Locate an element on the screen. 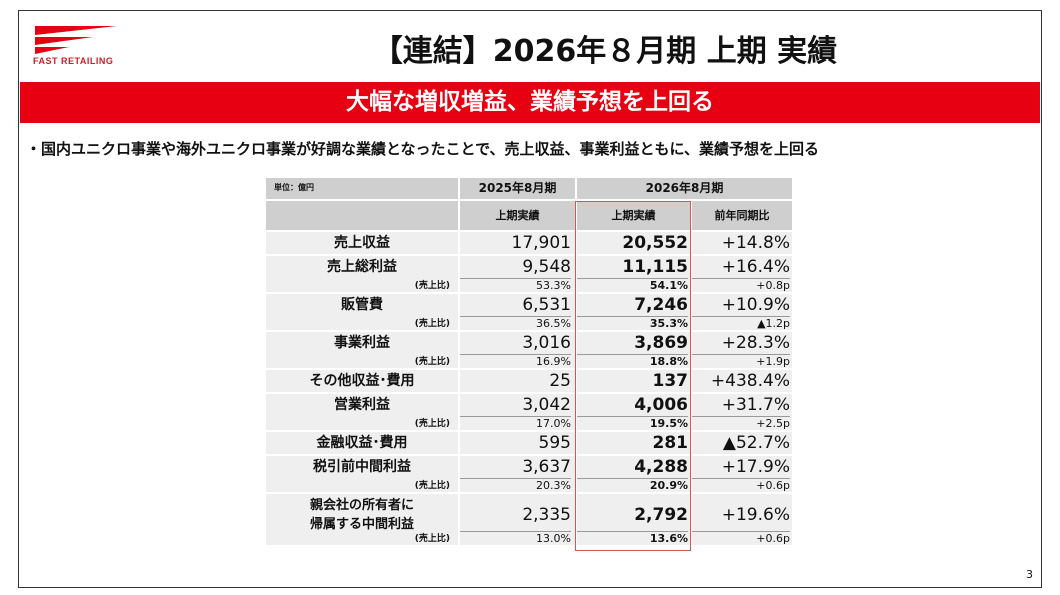 The image size is (1060, 595). ratio-1: 13.0% is located at coordinates (515, 538).